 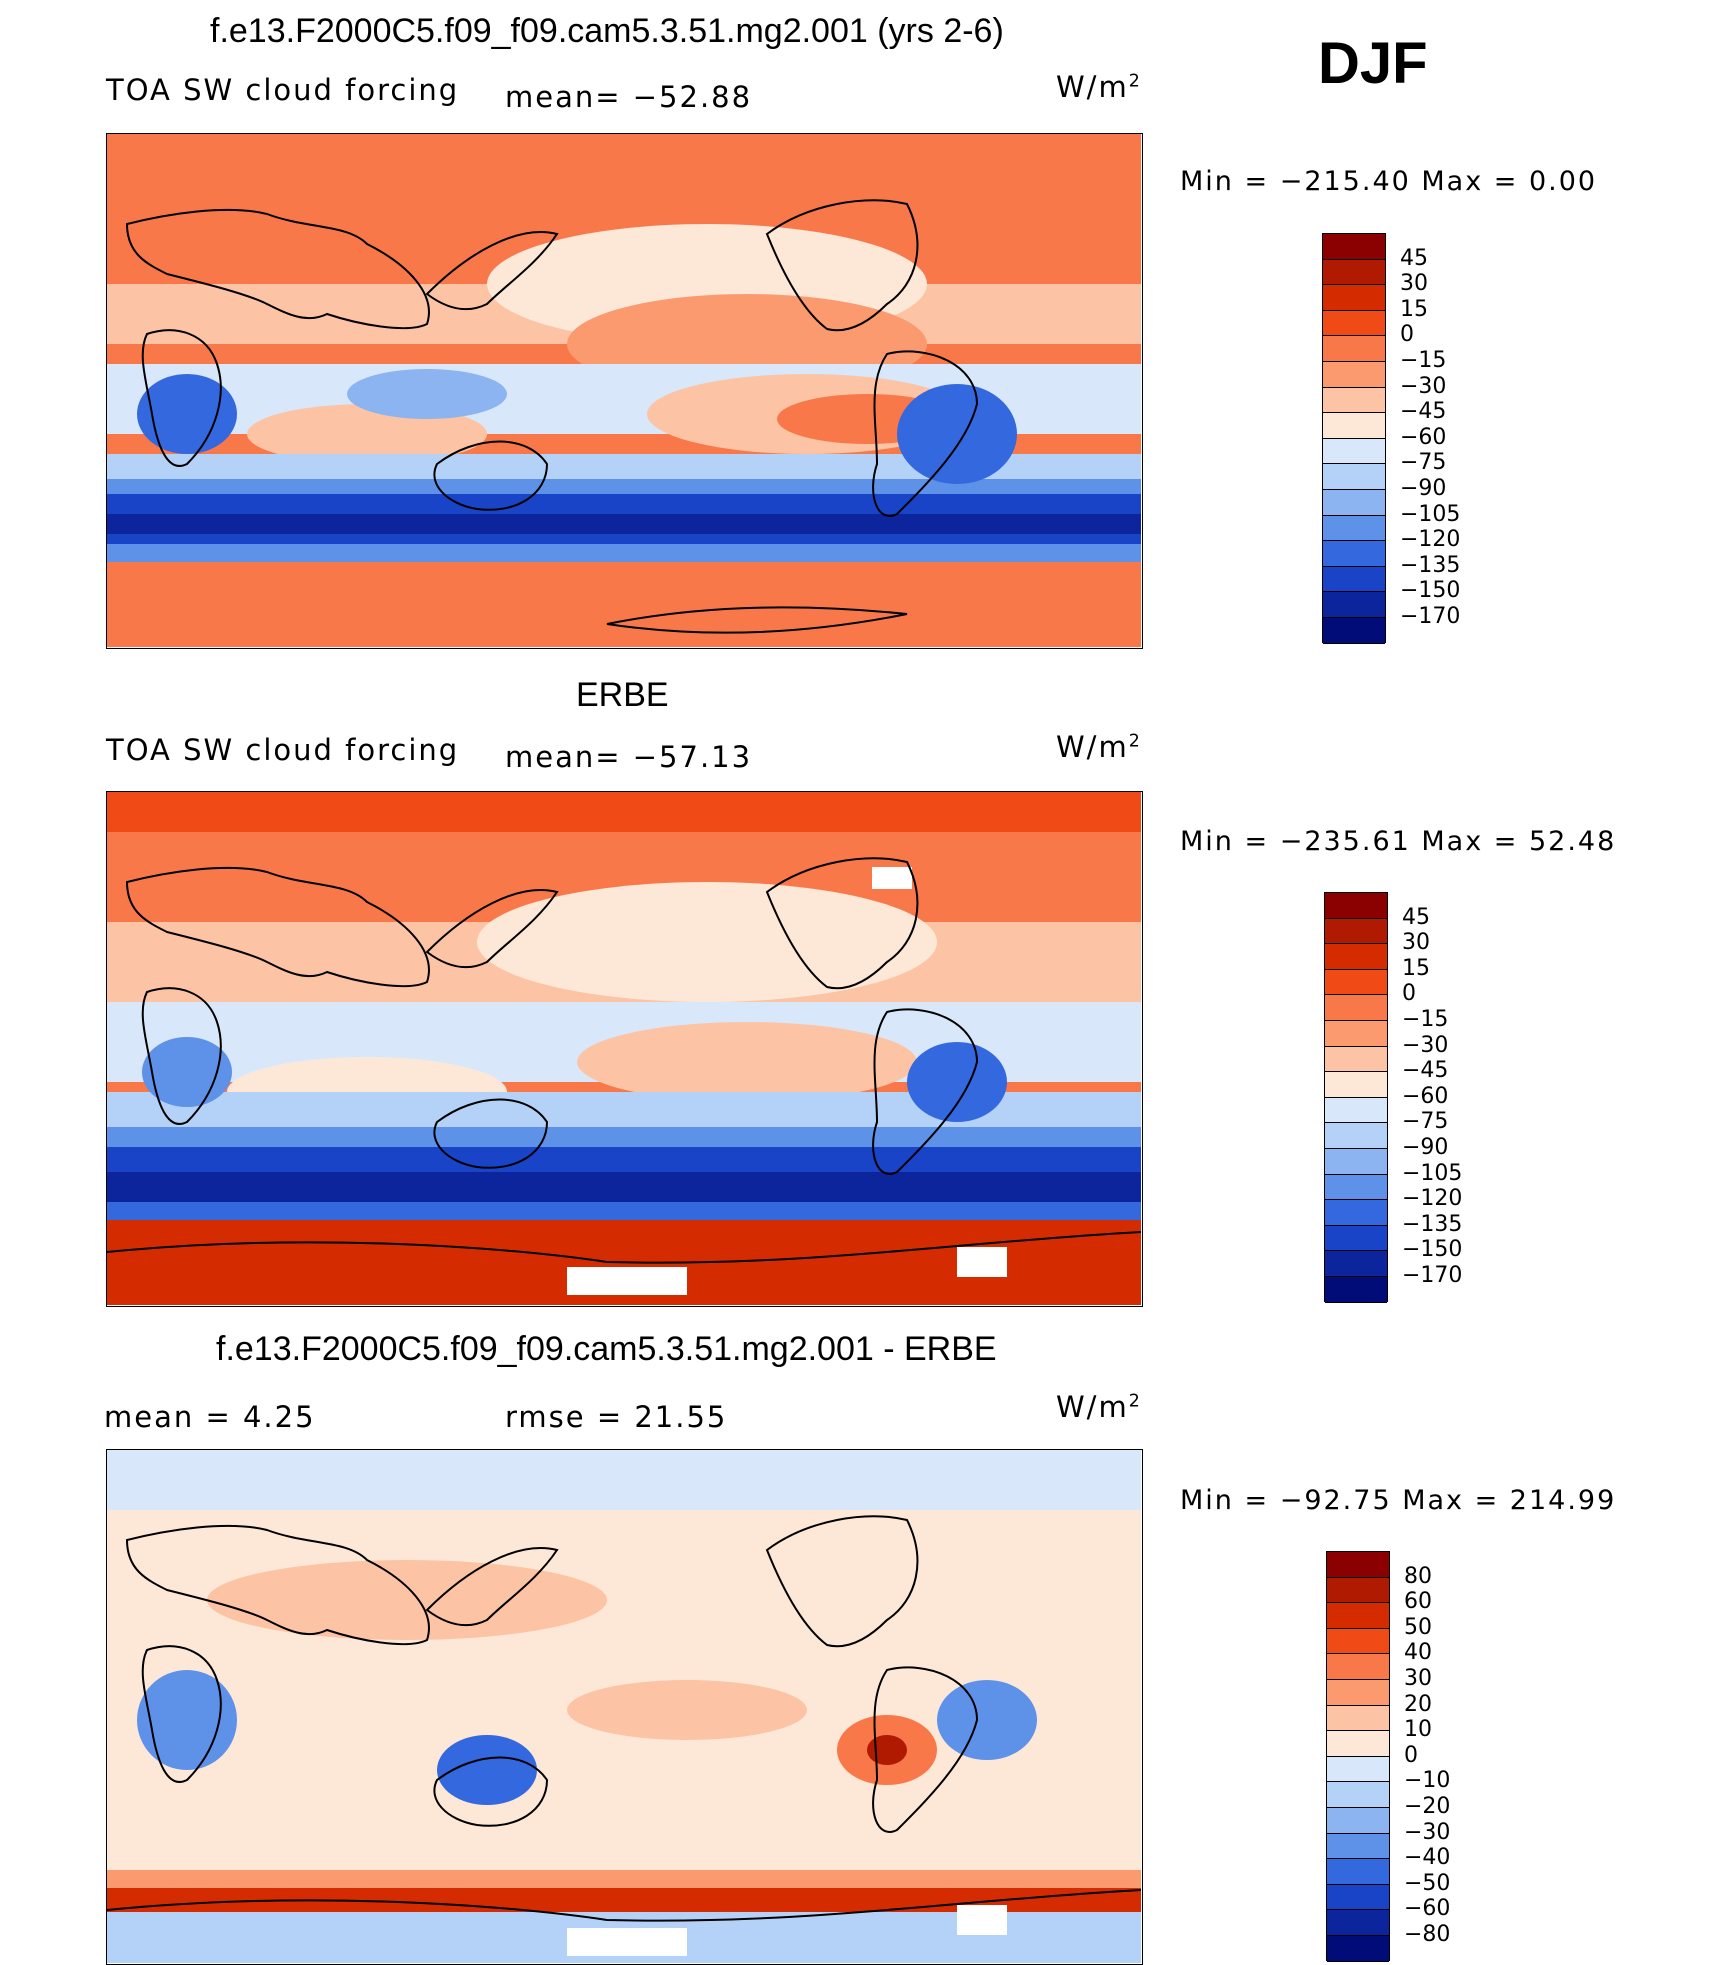 I want to click on colorbar-tick-label: 50, so click(x=1418, y=1627).